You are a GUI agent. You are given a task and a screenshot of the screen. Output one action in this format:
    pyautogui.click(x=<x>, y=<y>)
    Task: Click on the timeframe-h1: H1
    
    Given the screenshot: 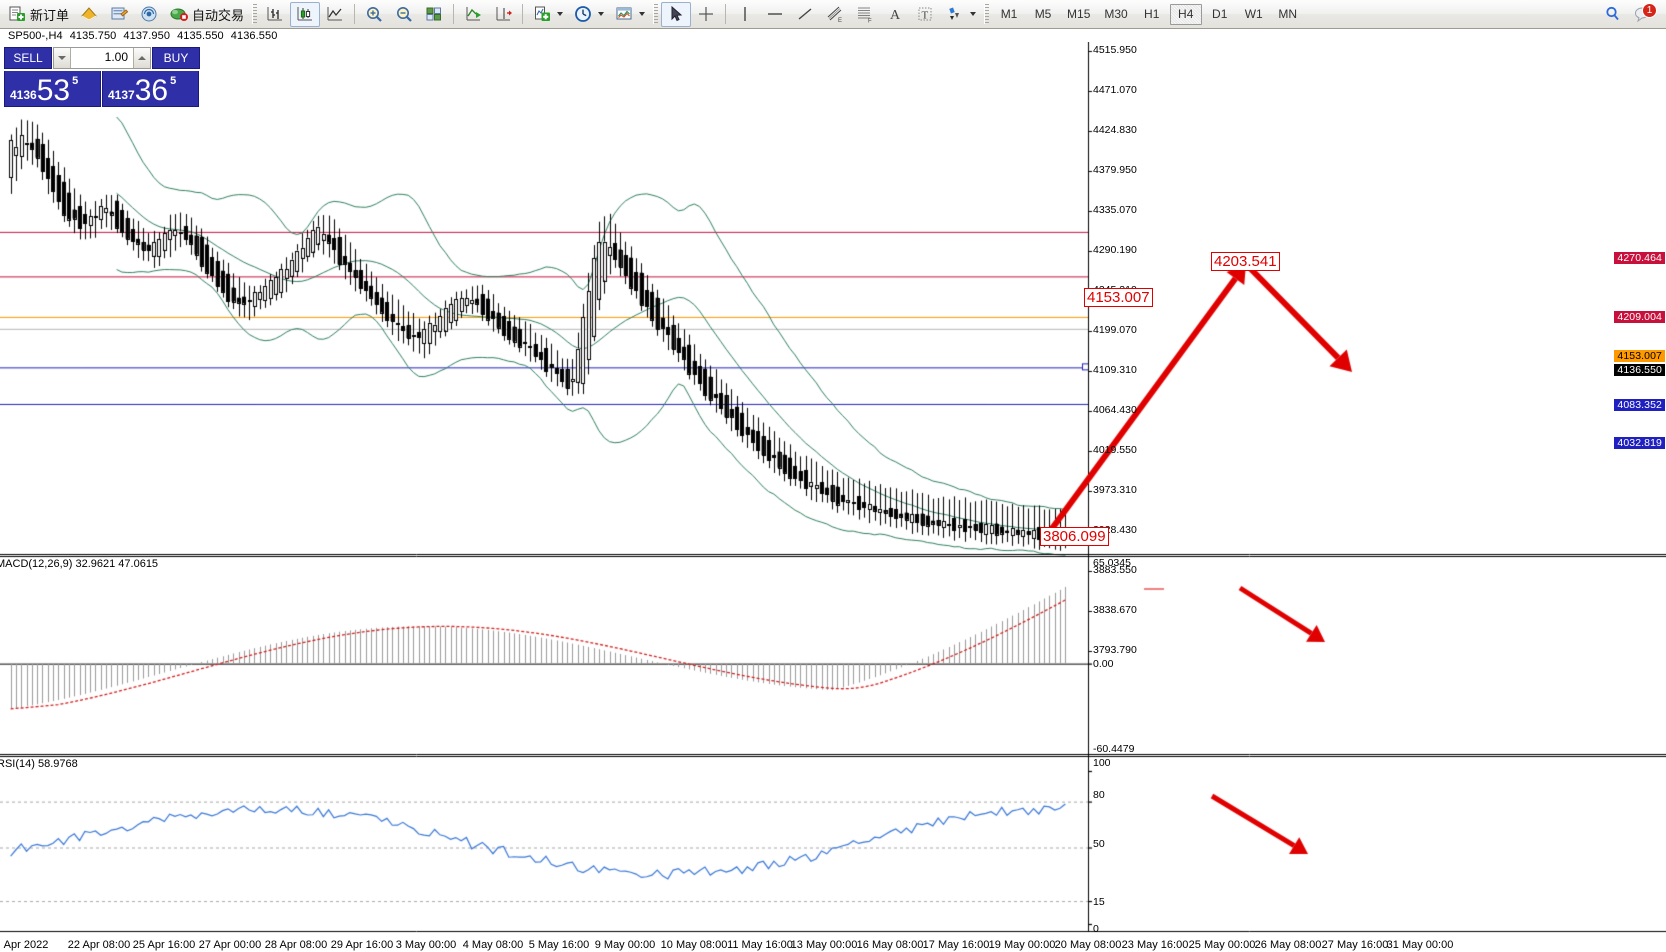 What is the action you would take?
    pyautogui.click(x=1152, y=14)
    